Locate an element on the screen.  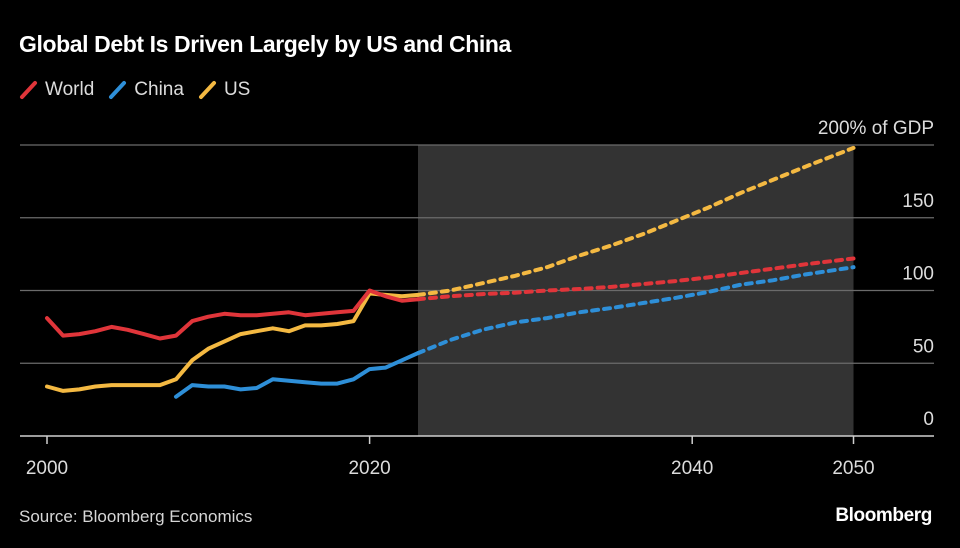
series-line-us-projection is located at coordinates (636, 221).